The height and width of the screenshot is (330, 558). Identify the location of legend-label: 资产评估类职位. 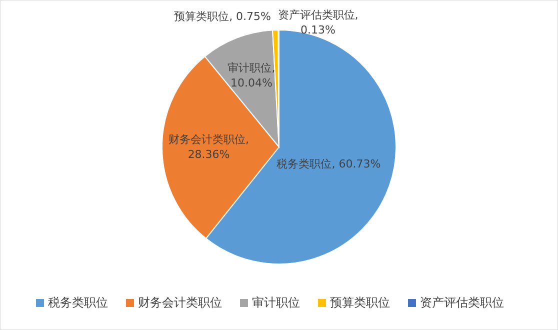
(462, 302).